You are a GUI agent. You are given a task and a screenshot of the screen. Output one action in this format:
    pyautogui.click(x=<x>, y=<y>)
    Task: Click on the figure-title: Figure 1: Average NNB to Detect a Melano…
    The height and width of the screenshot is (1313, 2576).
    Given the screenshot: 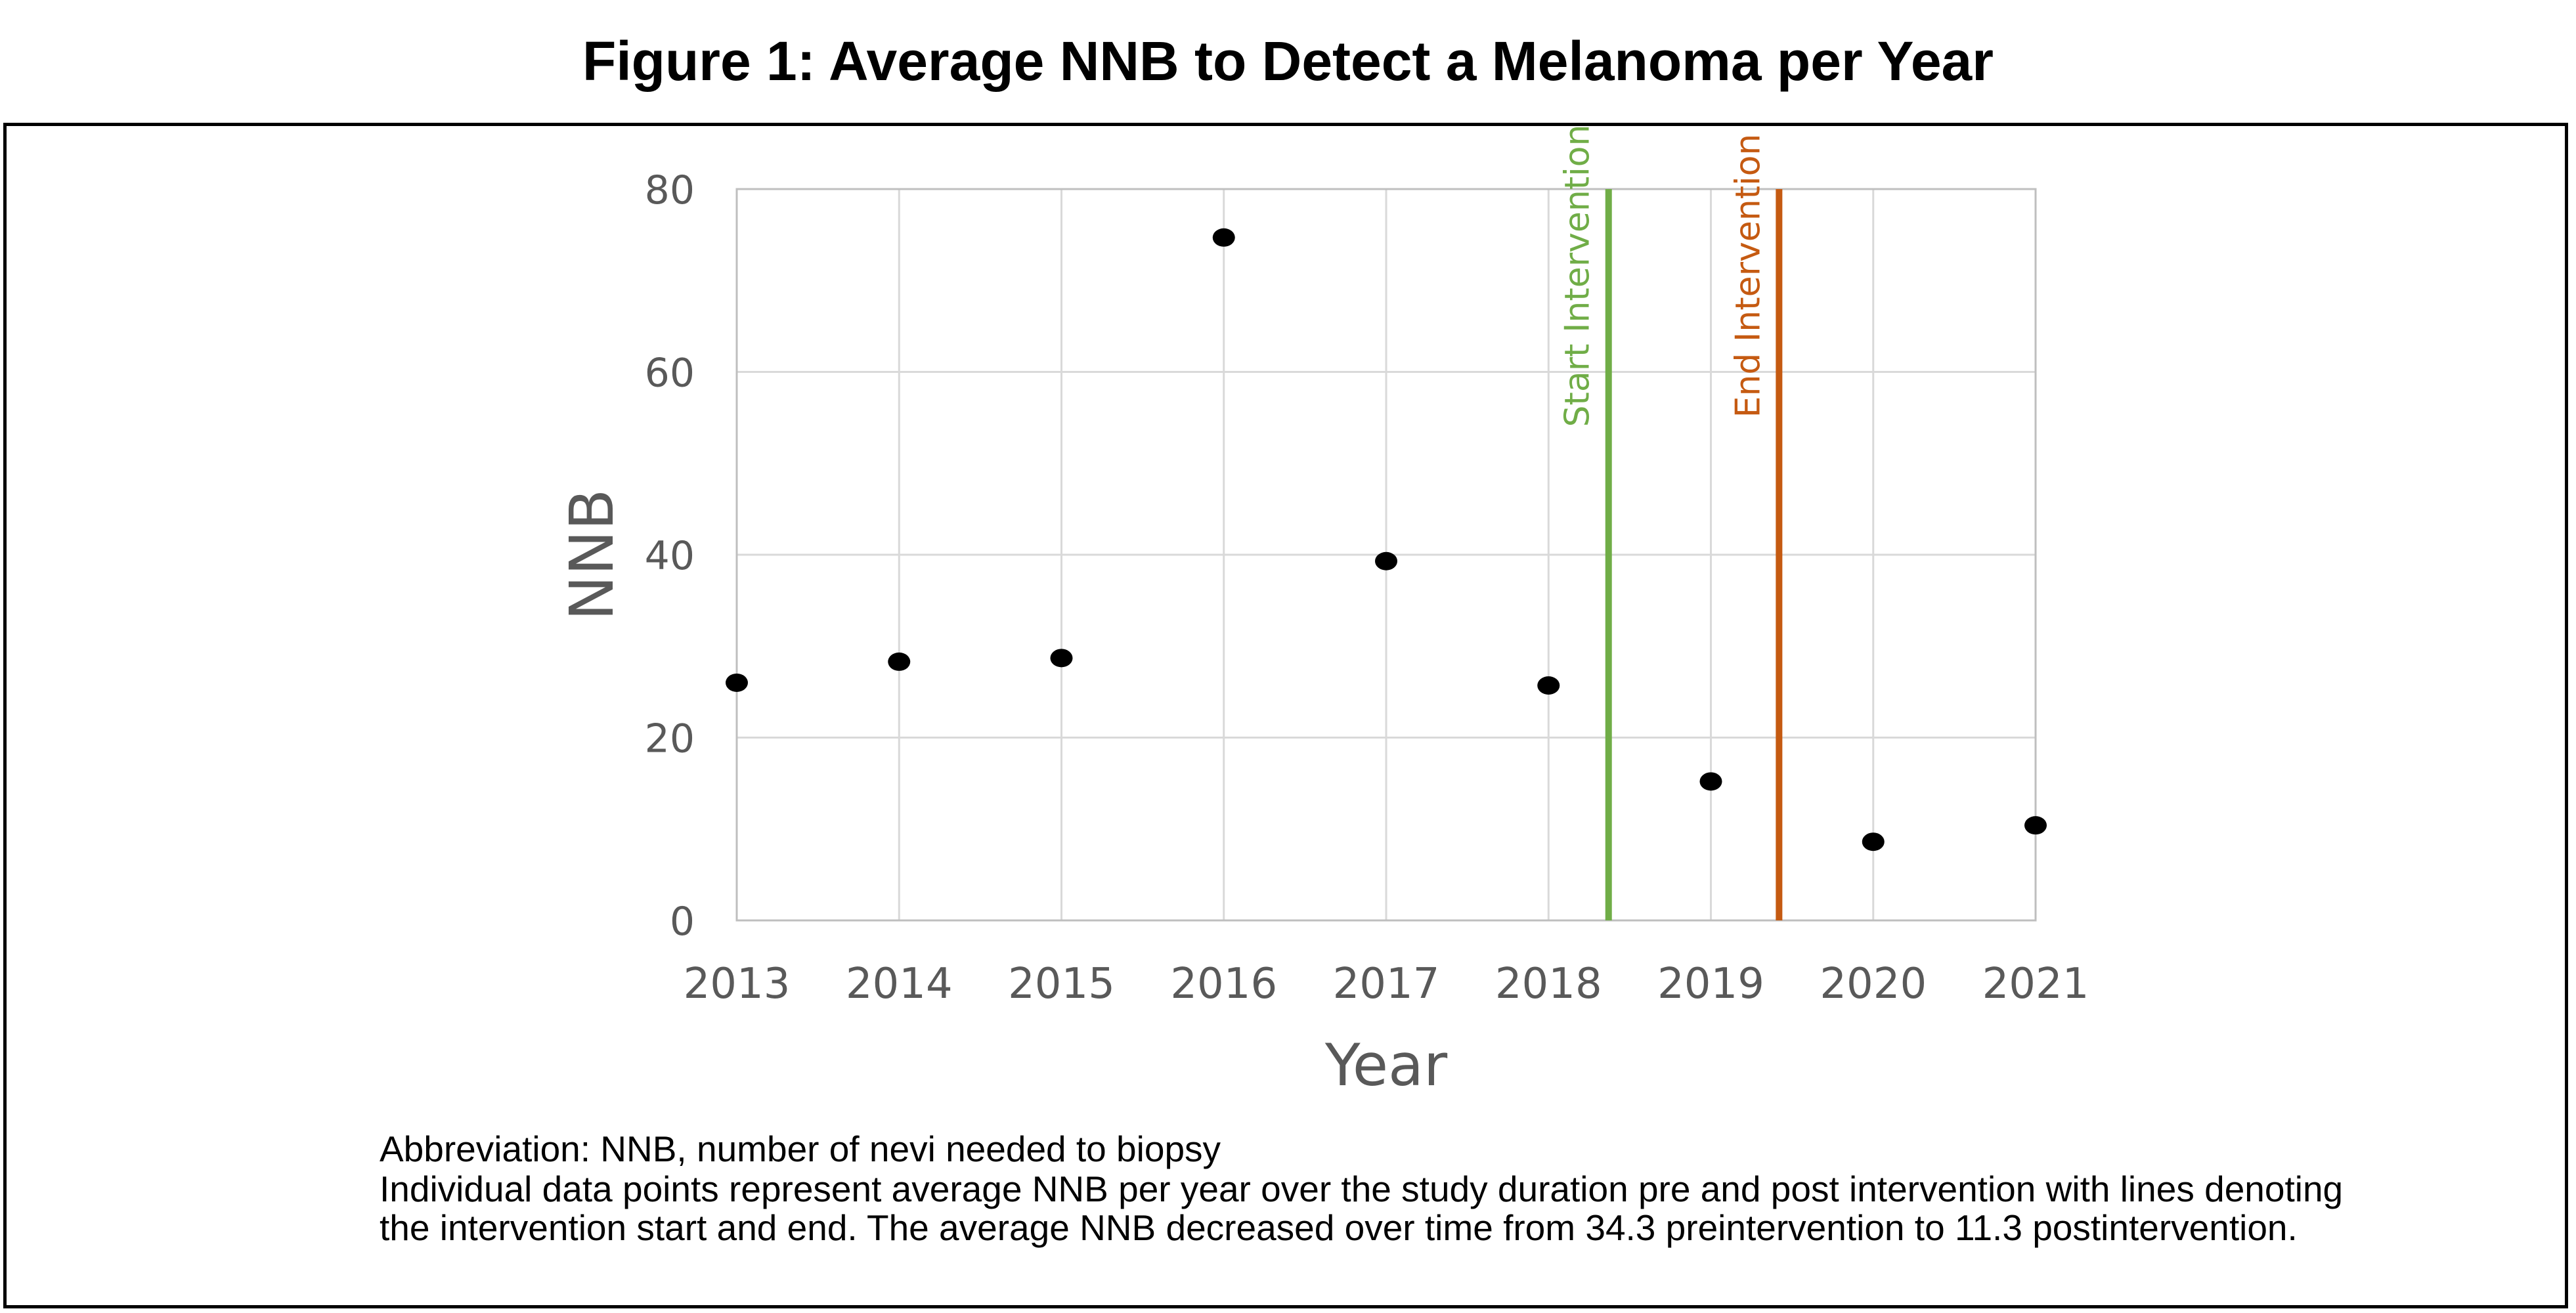 What is the action you would take?
    pyautogui.click(x=1288, y=61)
    